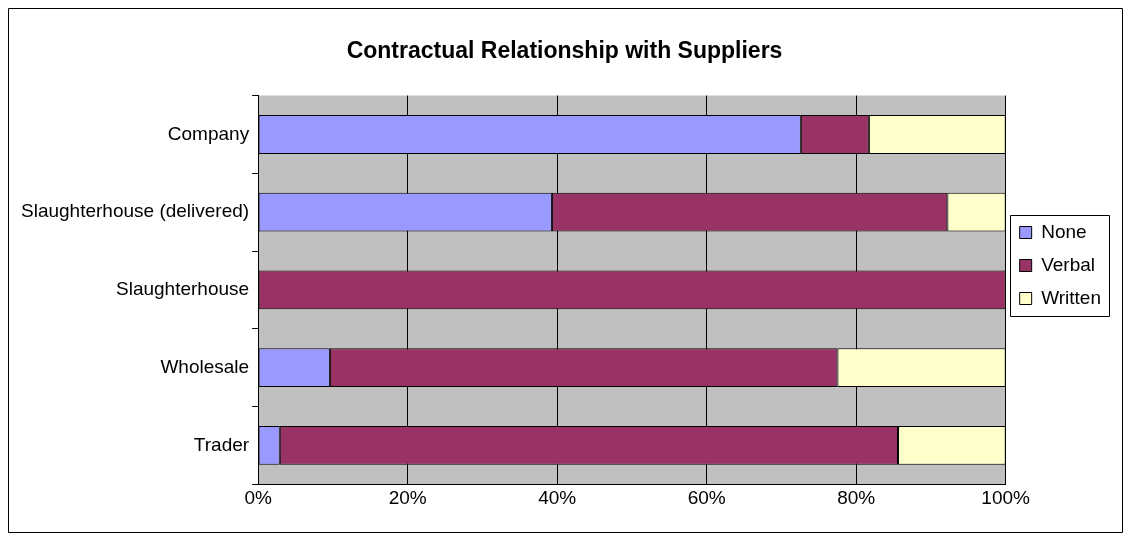  Describe the element at coordinates (258, 497) in the screenshot. I see `x-tick-label: 0%` at that location.